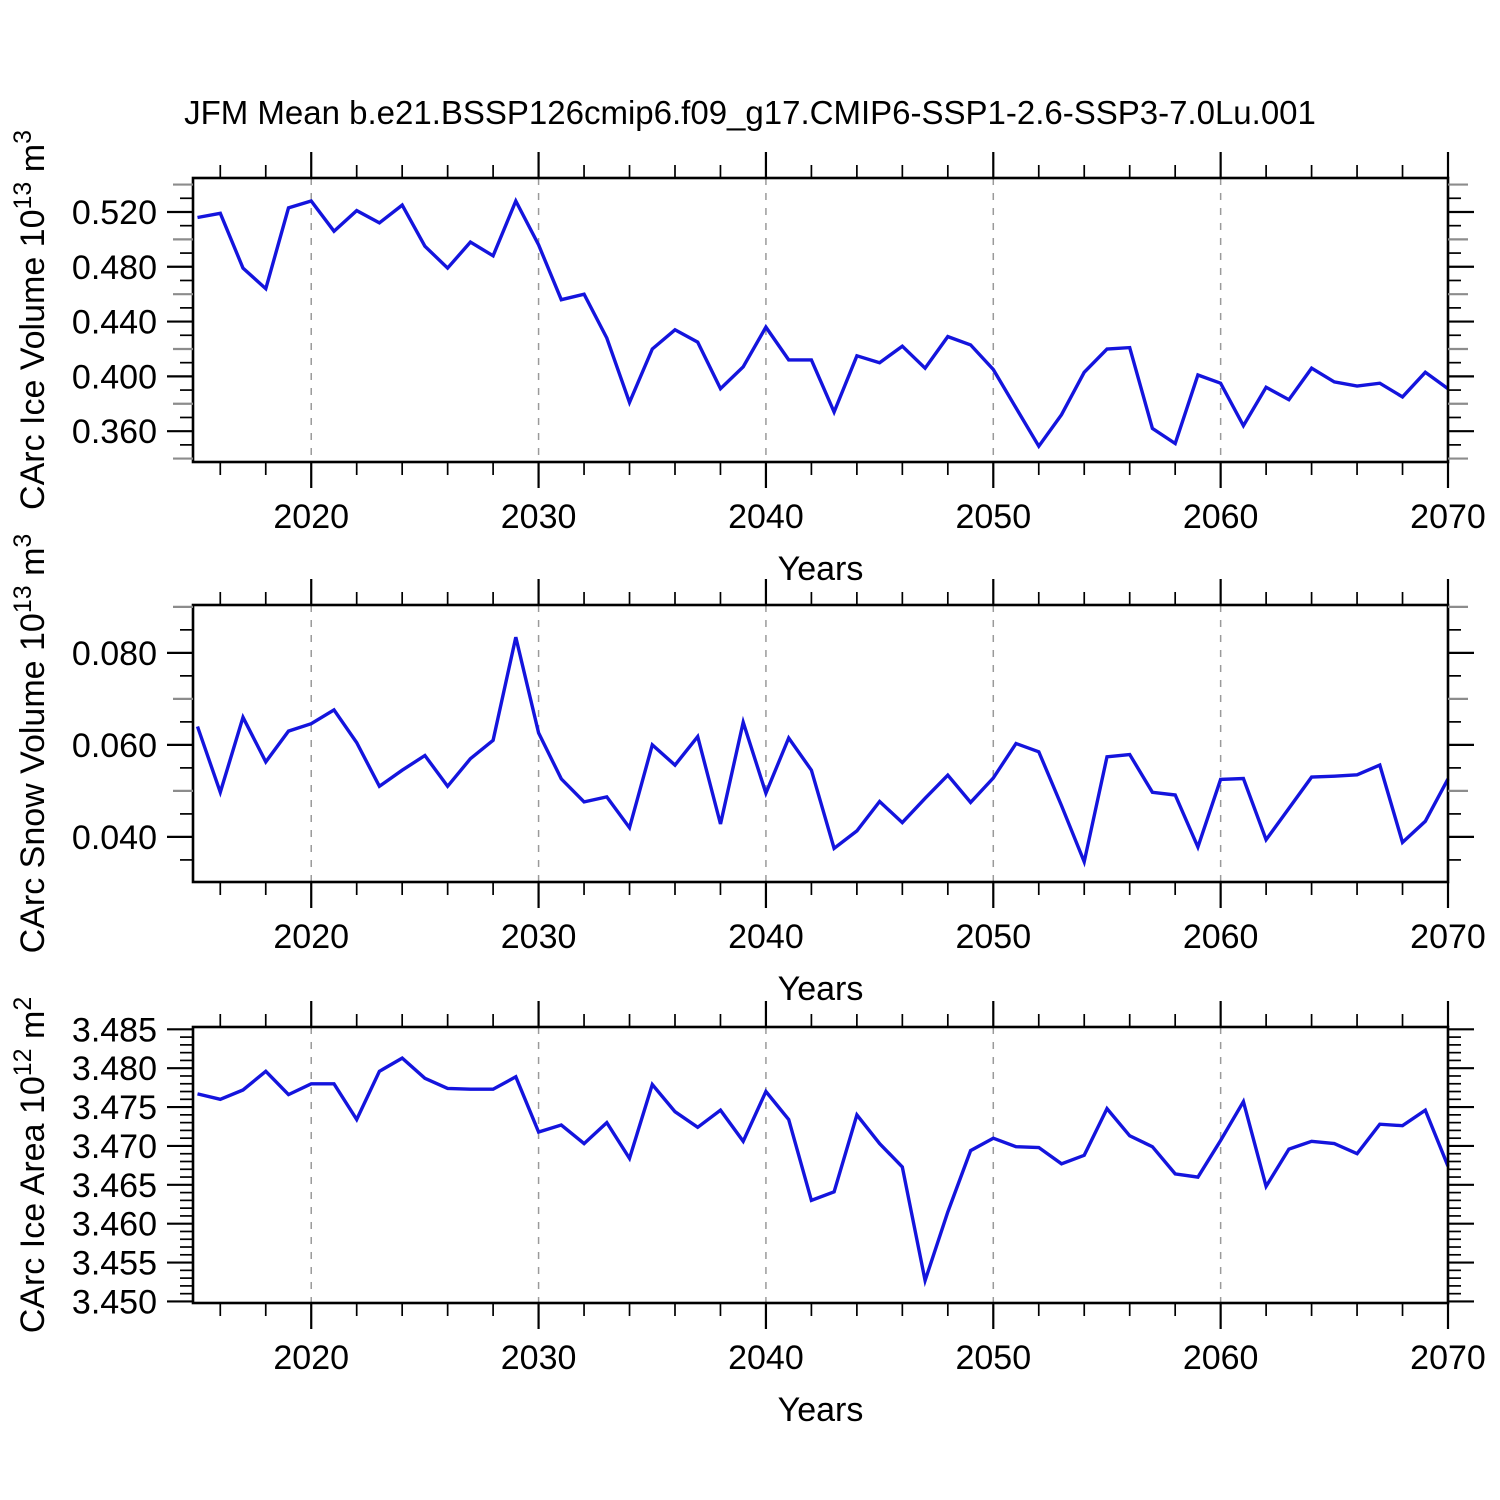 Image resolution: width=1500 pixels, height=1500 pixels. Describe the element at coordinates (30, 744) in the screenshot. I see `y-axis-title: CArc Snow Volume 1013 m3` at that location.